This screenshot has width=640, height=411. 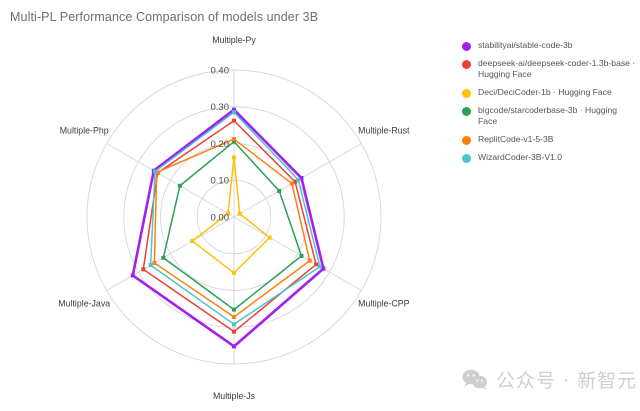 What do you see at coordinates (474, 379) in the screenshot?
I see `wechat-icon` at bounding box center [474, 379].